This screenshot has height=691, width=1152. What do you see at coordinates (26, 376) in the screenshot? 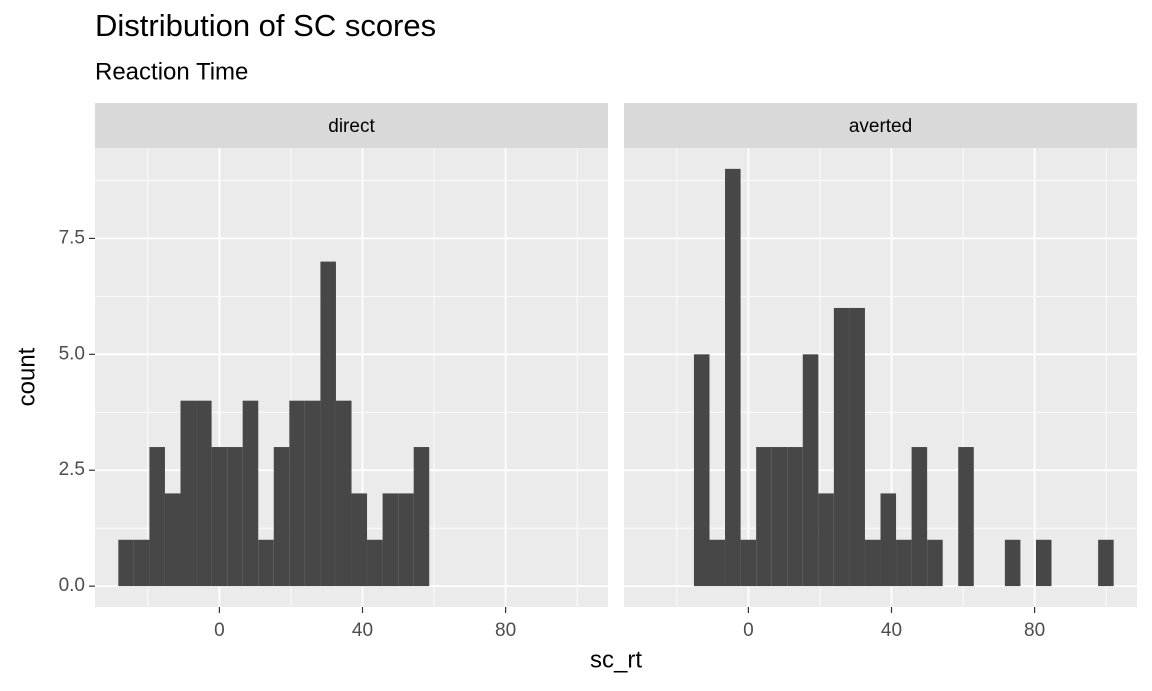
I see `y-axis-label: count` at bounding box center [26, 376].